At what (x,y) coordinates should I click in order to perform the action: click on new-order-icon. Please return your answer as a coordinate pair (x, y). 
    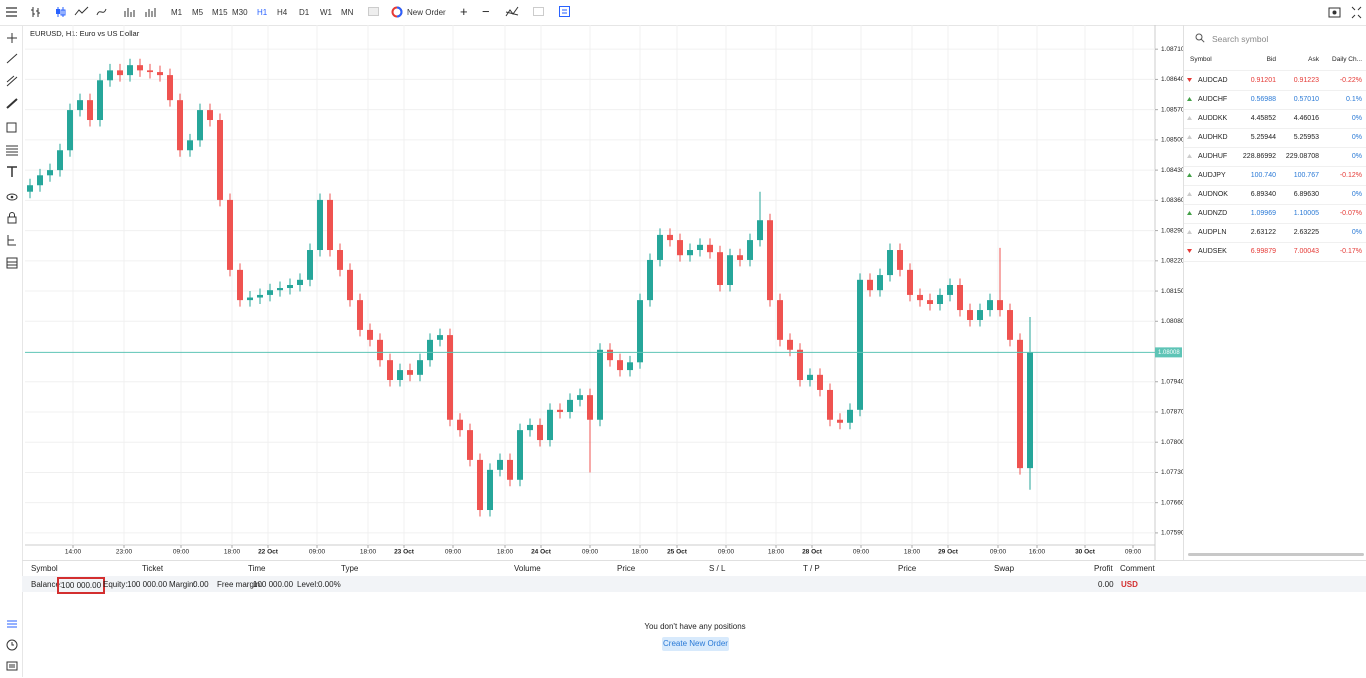
    Looking at the image, I should click on (397, 12).